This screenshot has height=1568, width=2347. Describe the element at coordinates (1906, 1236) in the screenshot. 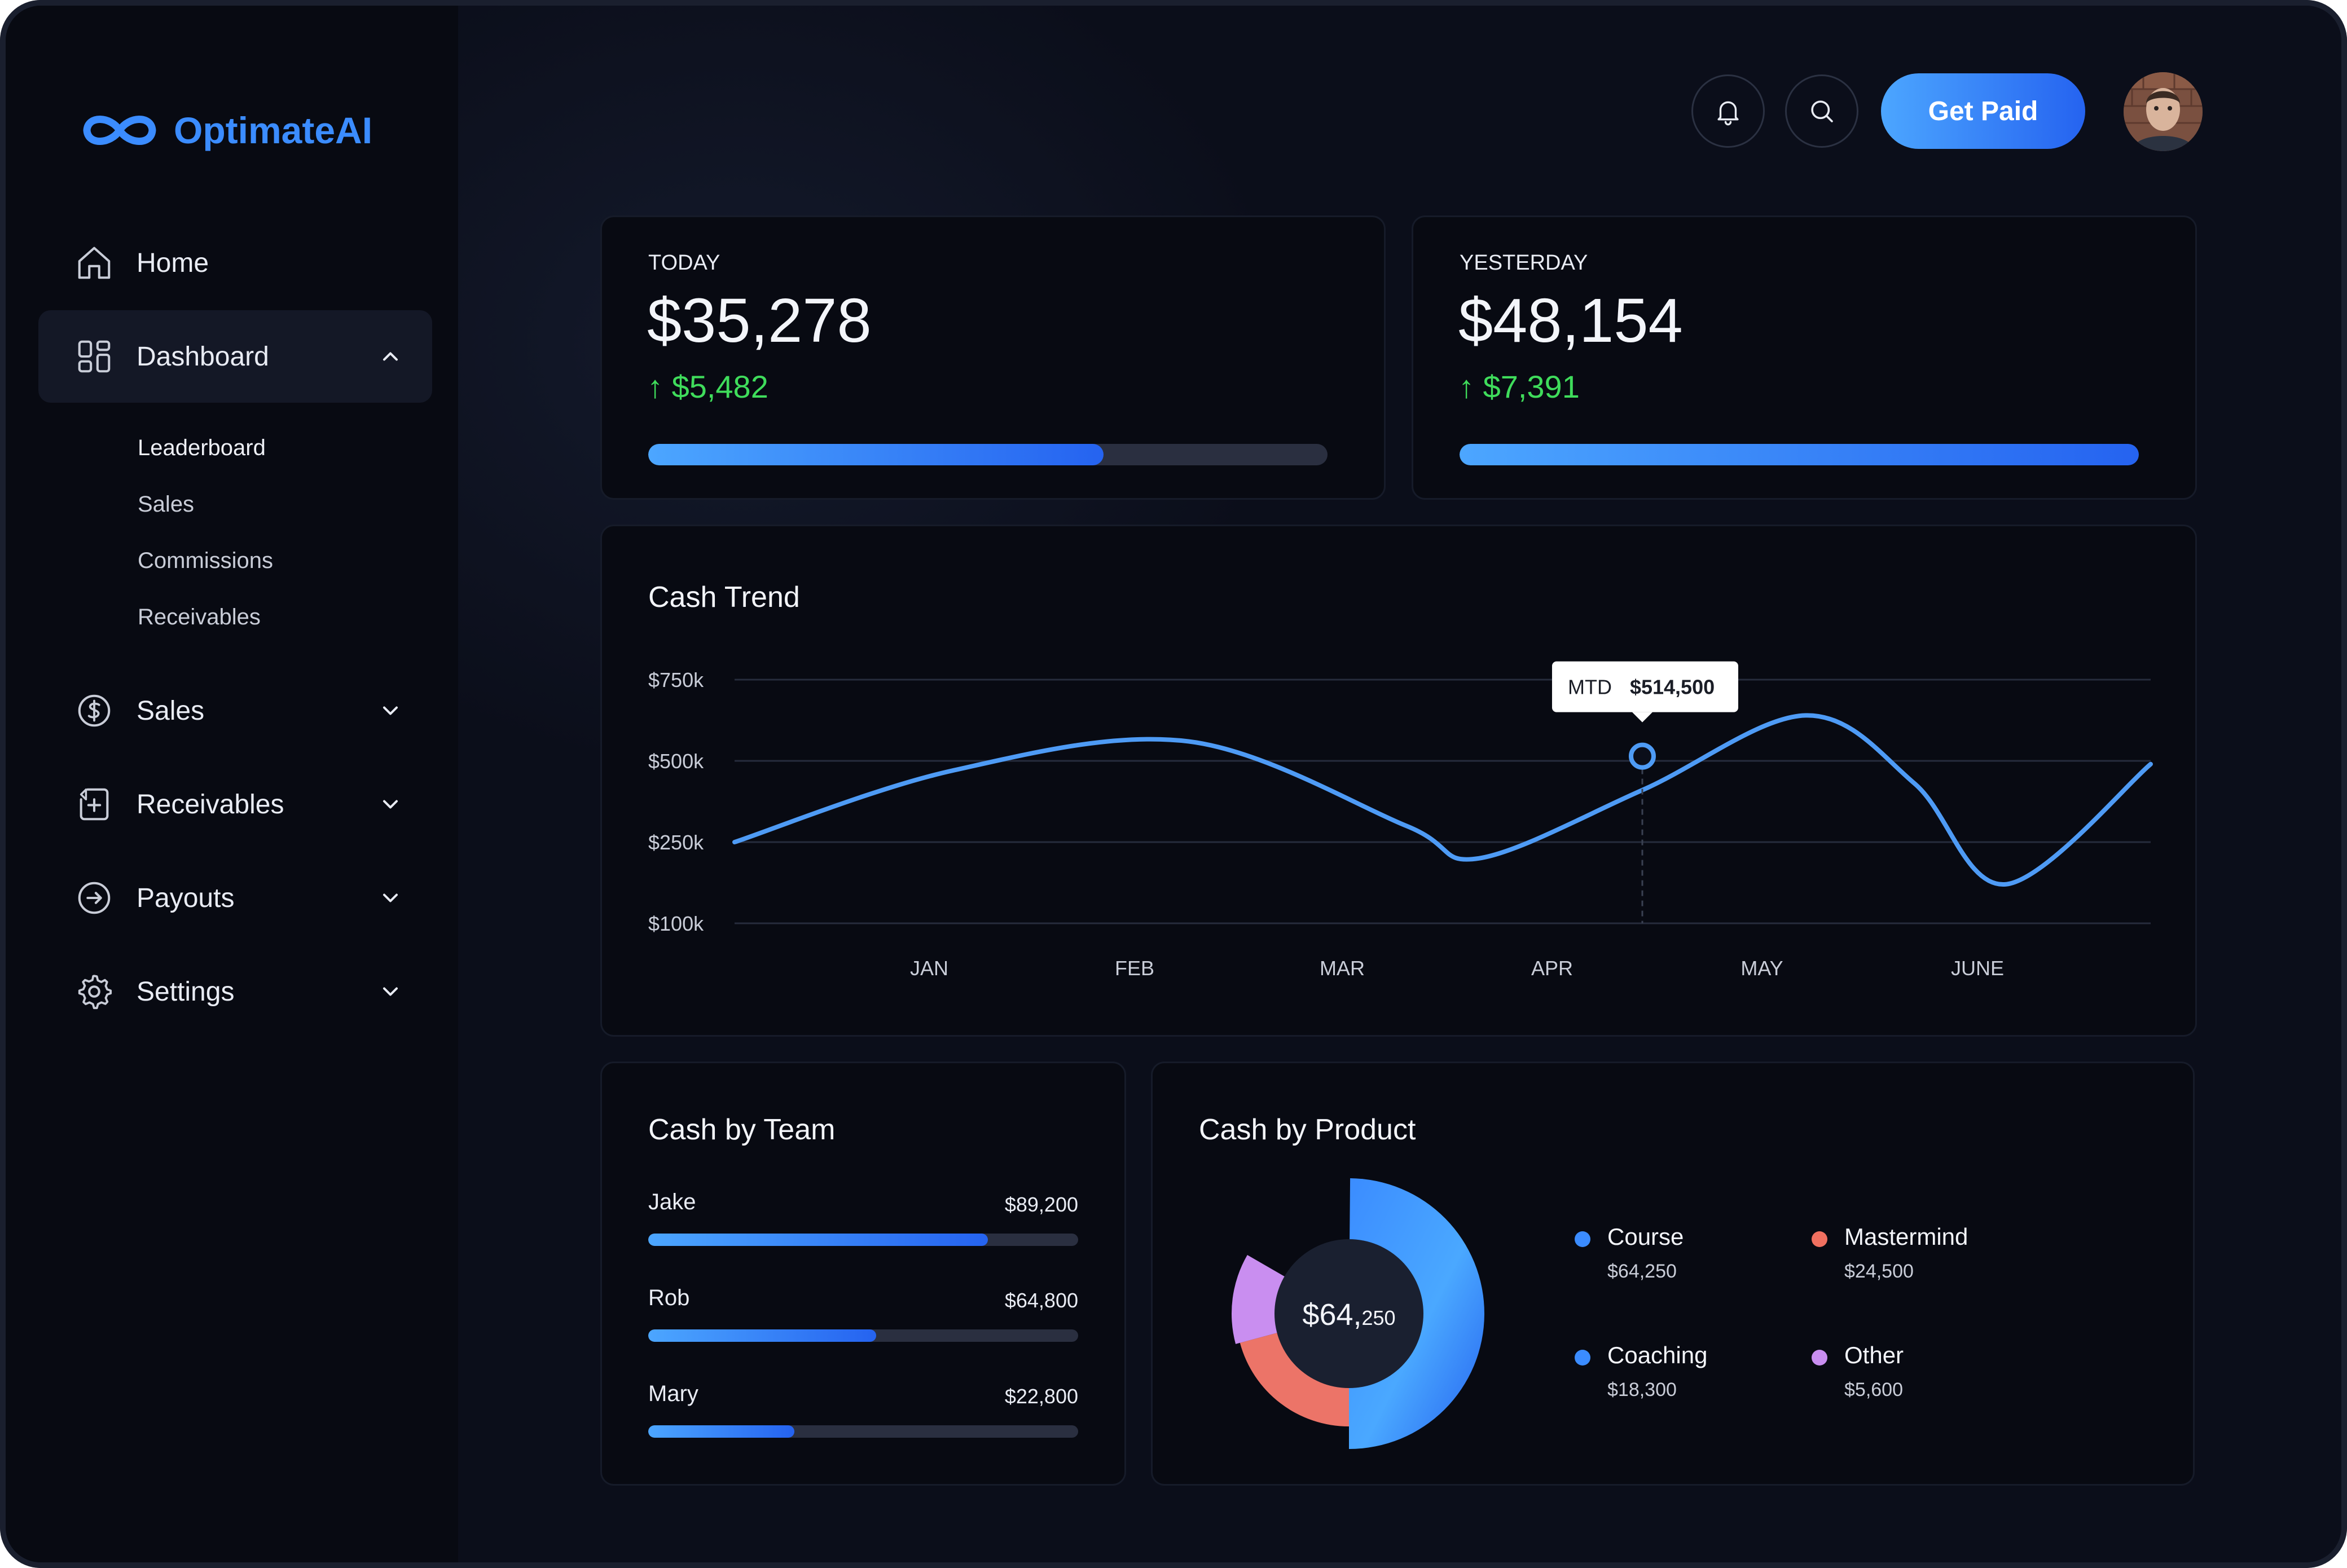

I see `legend-name: Mastermind` at that location.